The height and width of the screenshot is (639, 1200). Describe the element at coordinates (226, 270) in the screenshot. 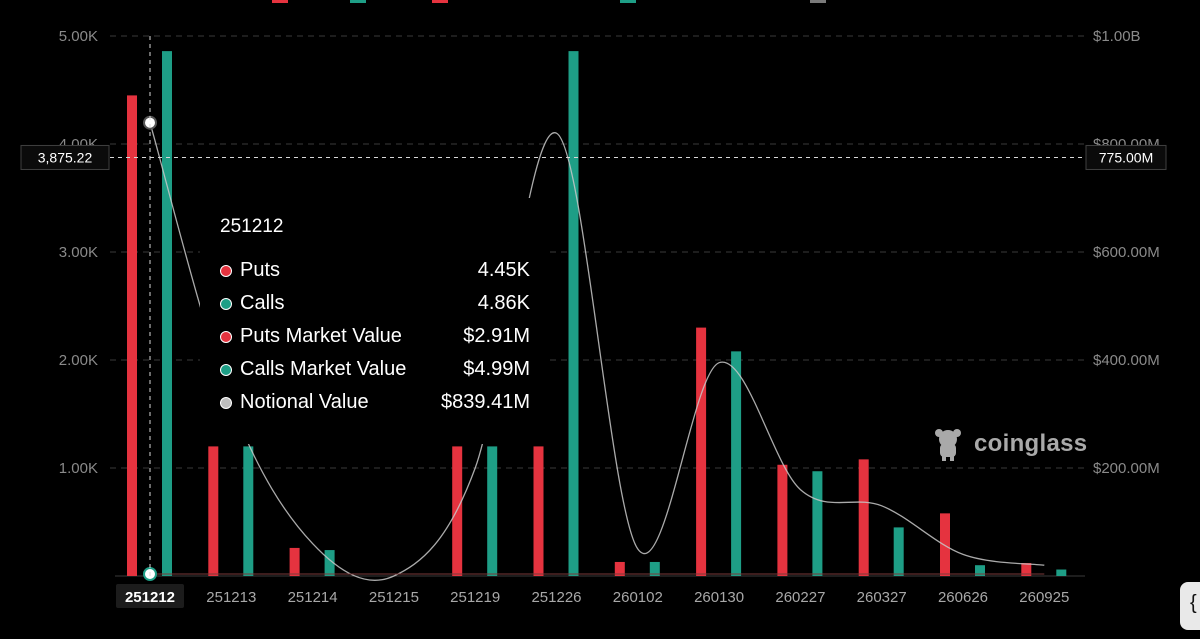

I see `puts-dot-icon` at that location.